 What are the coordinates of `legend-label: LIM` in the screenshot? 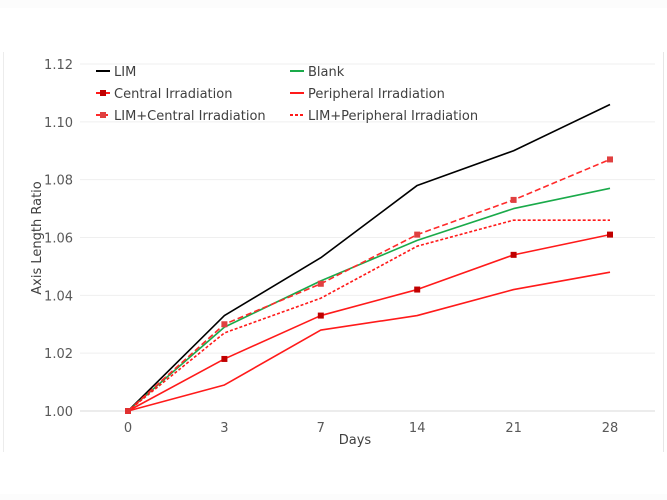 It's located at (125, 72).